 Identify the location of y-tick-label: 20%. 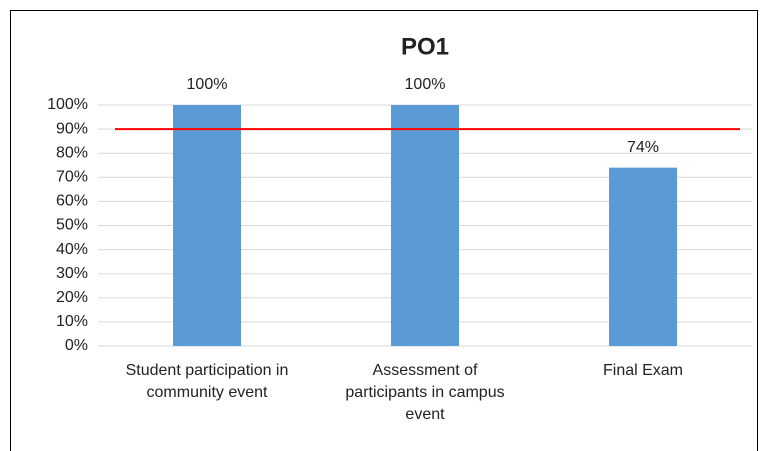
(72, 297).